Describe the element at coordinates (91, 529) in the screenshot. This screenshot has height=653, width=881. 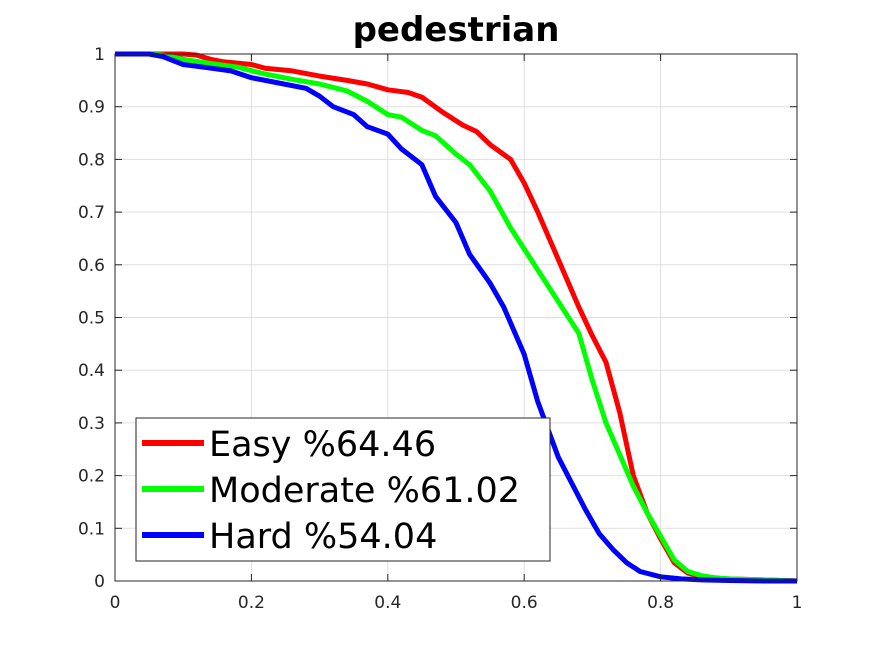
I see `y-tick-label: 0.1` at that location.